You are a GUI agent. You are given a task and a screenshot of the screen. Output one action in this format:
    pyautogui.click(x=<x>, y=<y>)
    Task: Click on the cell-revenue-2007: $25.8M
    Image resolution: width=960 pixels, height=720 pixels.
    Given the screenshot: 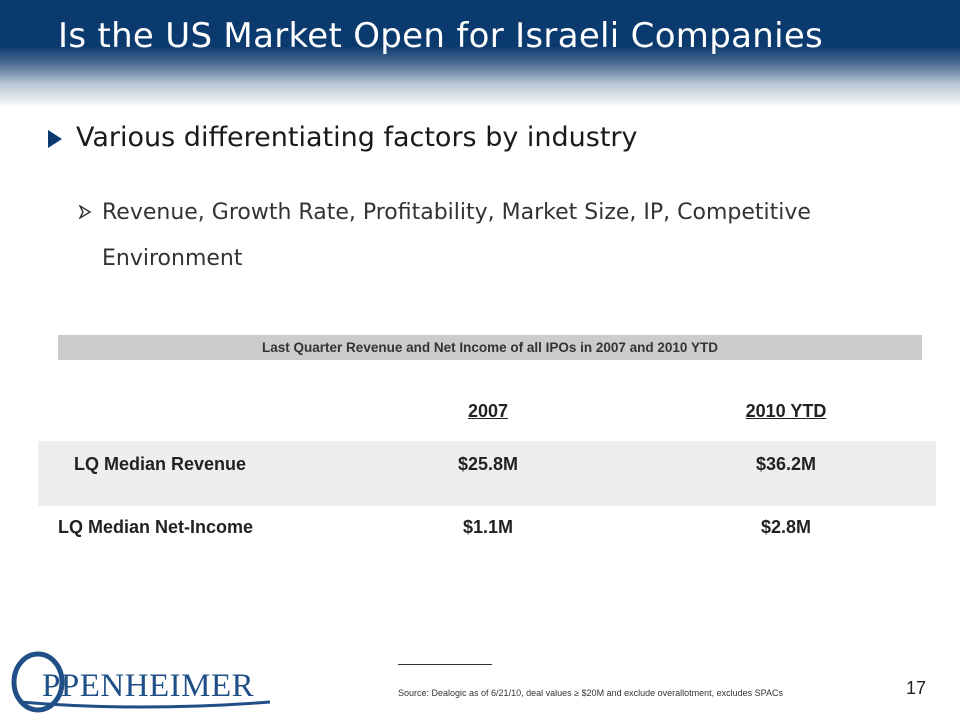 What is the action you would take?
    pyautogui.click(x=488, y=464)
    